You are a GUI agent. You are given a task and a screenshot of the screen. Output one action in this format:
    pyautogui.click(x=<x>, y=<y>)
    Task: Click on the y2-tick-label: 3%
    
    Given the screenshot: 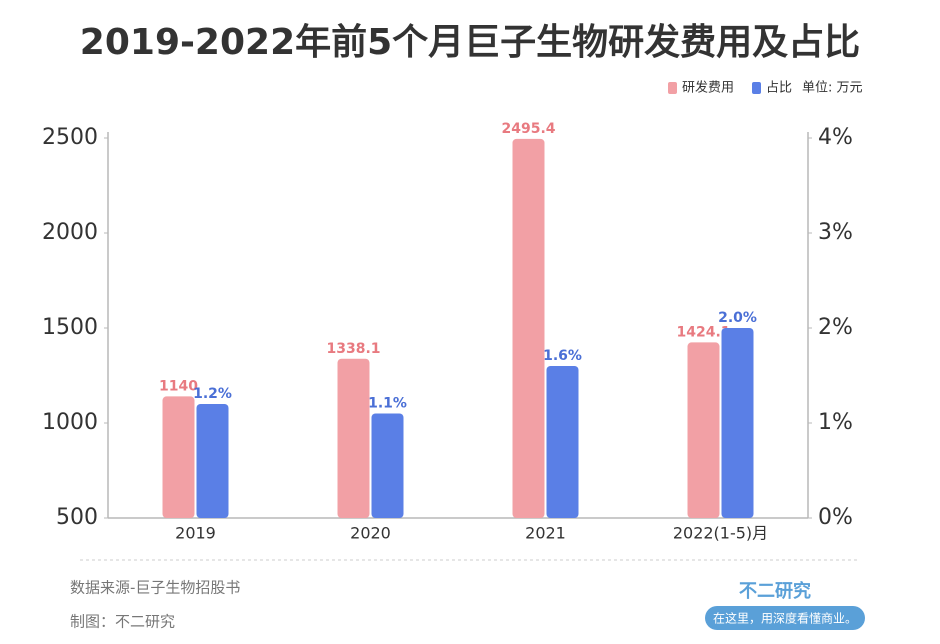 What is the action you would take?
    pyautogui.click(x=835, y=232)
    